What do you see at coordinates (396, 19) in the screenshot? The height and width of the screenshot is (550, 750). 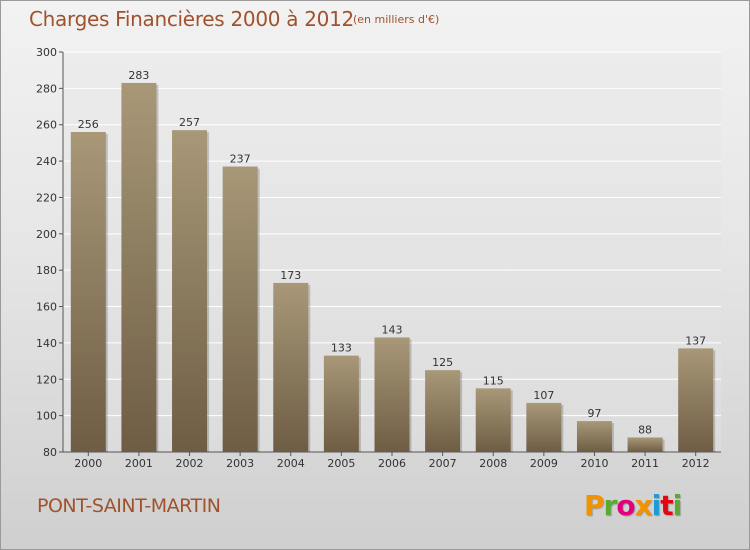 I see `chart-unit: (en milliers d'€)` at bounding box center [396, 19].